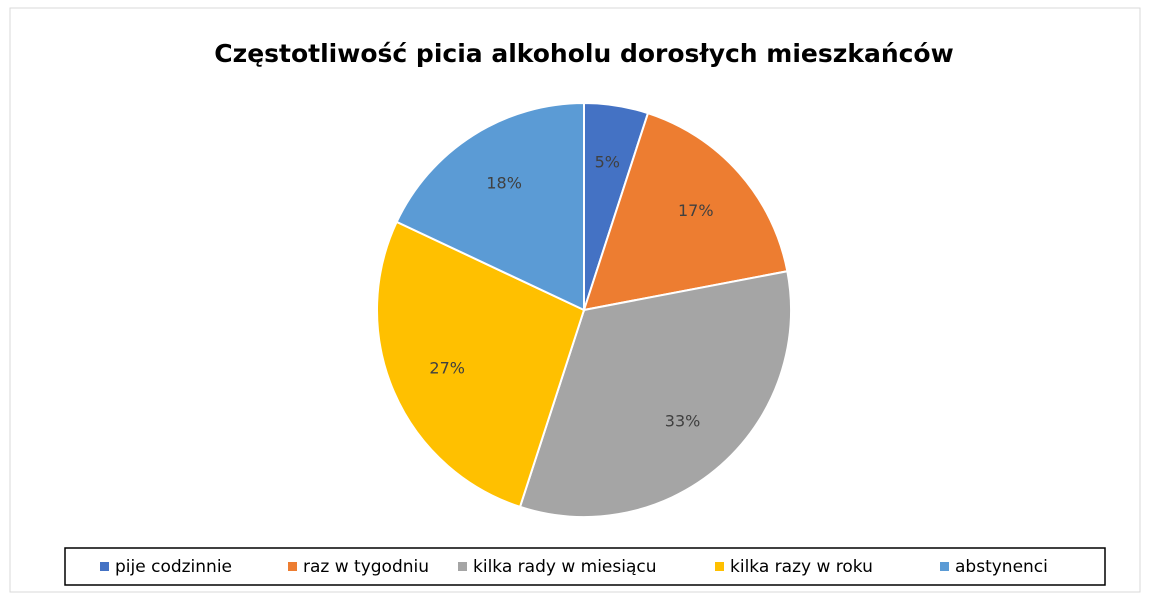 The height and width of the screenshot is (593, 1151). What do you see at coordinates (1001, 567) in the screenshot?
I see `legend-label: abstynenci` at bounding box center [1001, 567].